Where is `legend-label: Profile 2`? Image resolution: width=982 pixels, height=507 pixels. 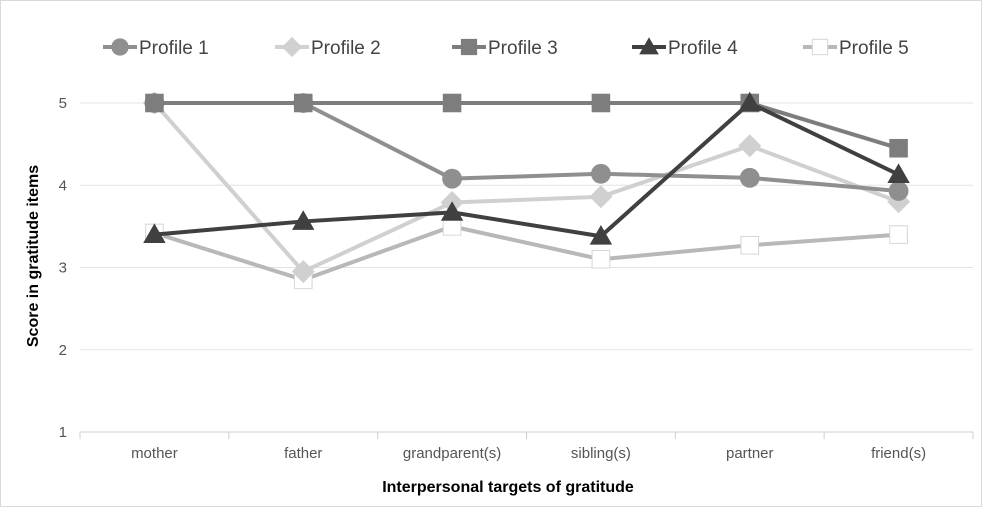
legend-label: Profile 2 is located at coordinates (346, 48).